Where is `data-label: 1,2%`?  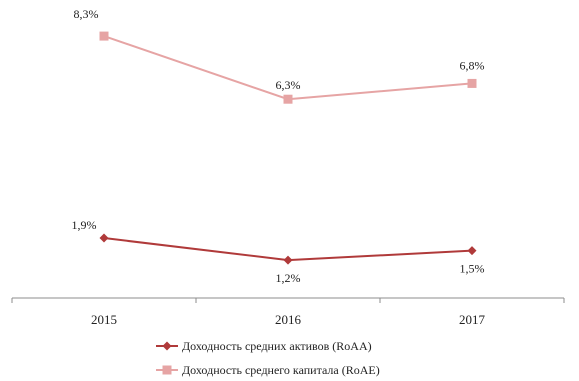
data-label: 1,2% is located at coordinates (288, 278).